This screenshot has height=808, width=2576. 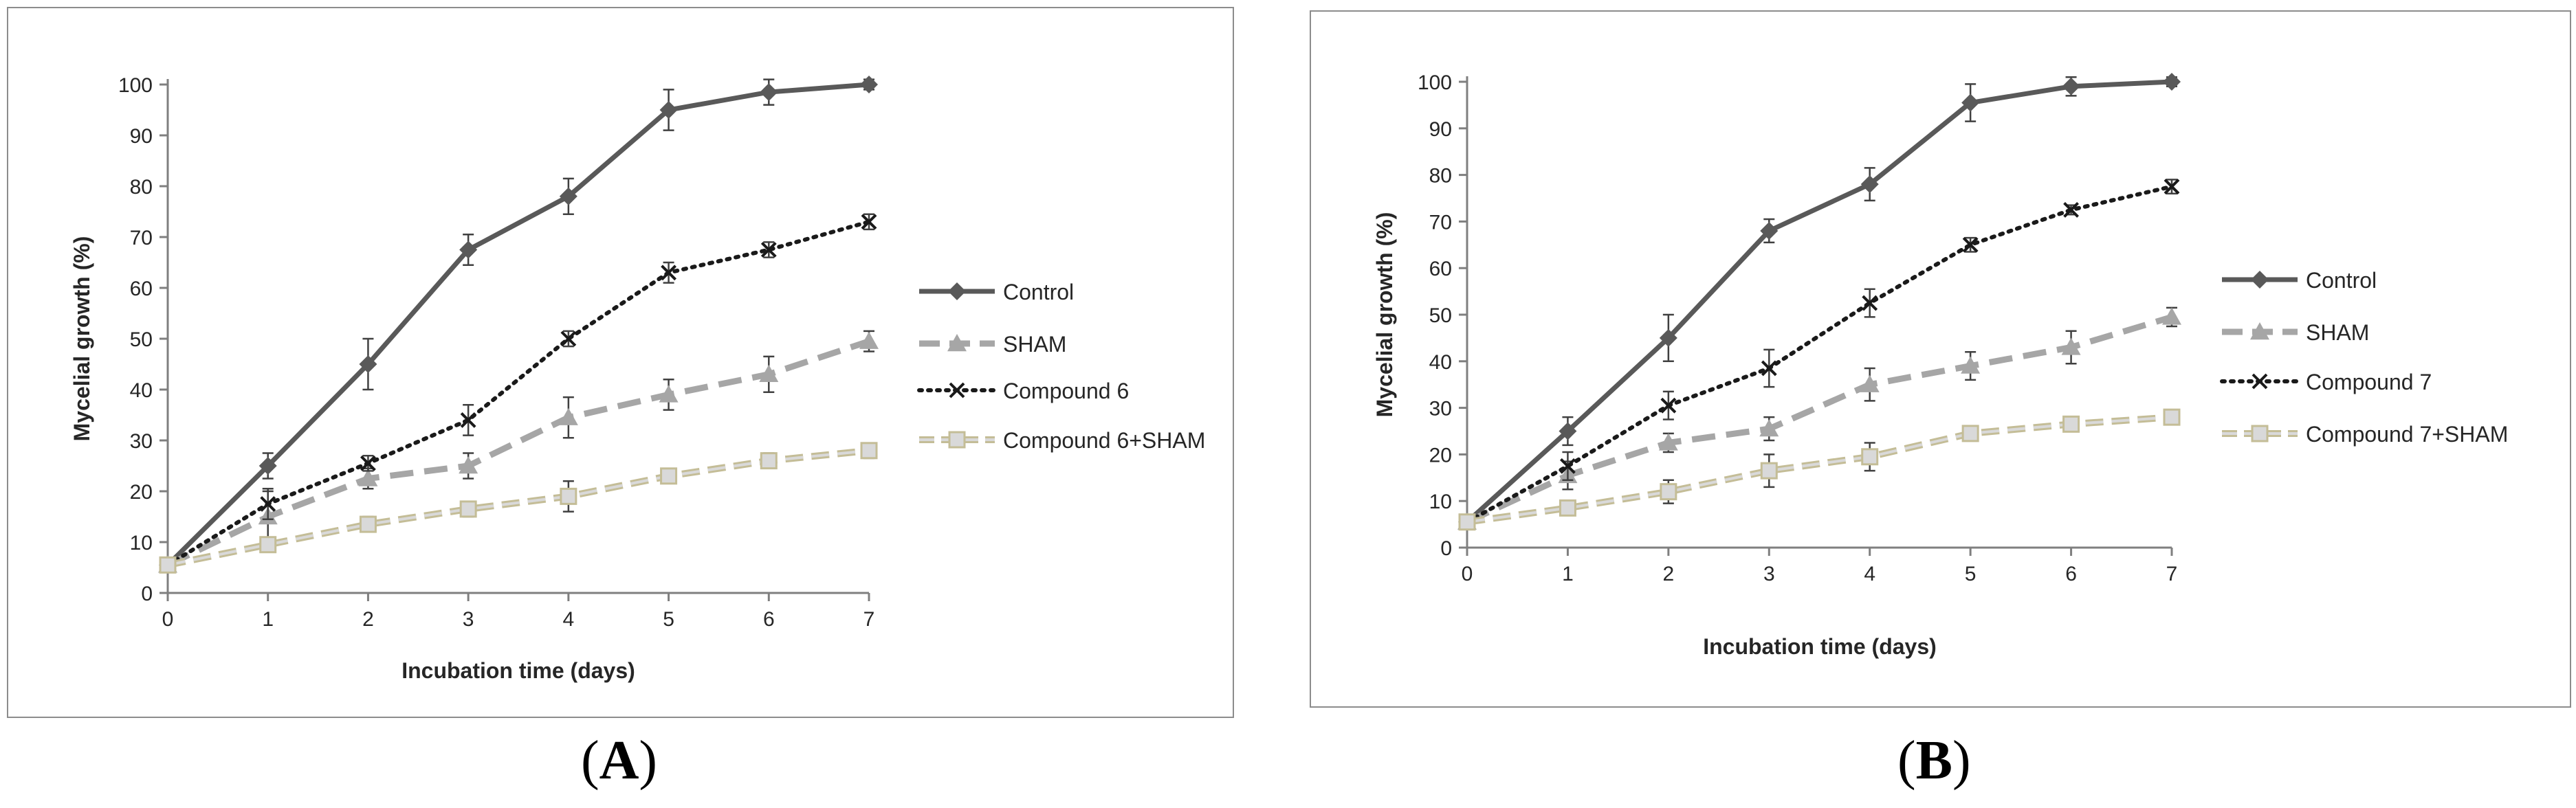 What do you see at coordinates (2369, 382) in the screenshot?
I see `chart-b-legend-label-compound-7: Compound 7` at bounding box center [2369, 382].